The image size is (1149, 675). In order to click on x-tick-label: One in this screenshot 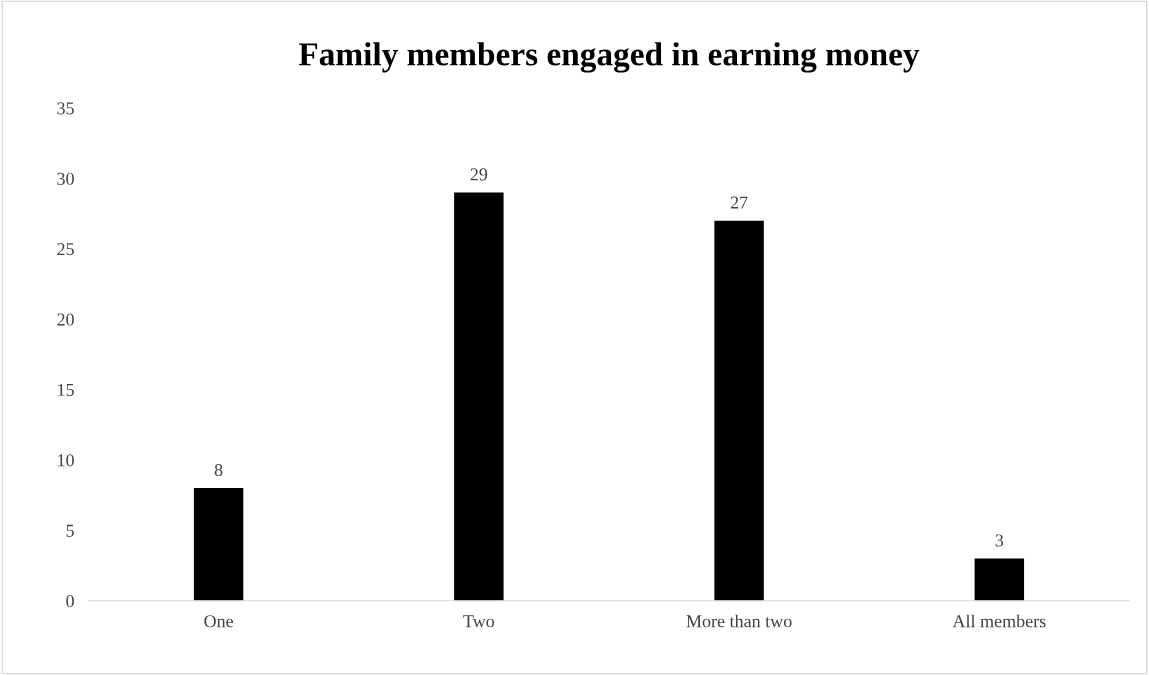, I will do `click(219, 621)`.